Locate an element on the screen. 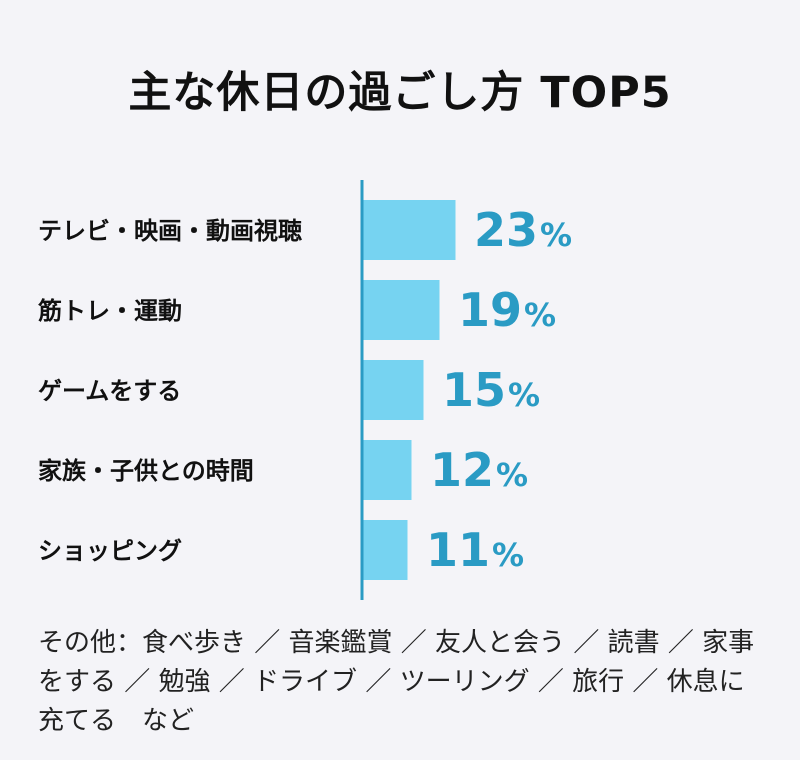 The width and height of the screenshot is (800, 760). value-label: 15% is located at coordinates (491, 390).